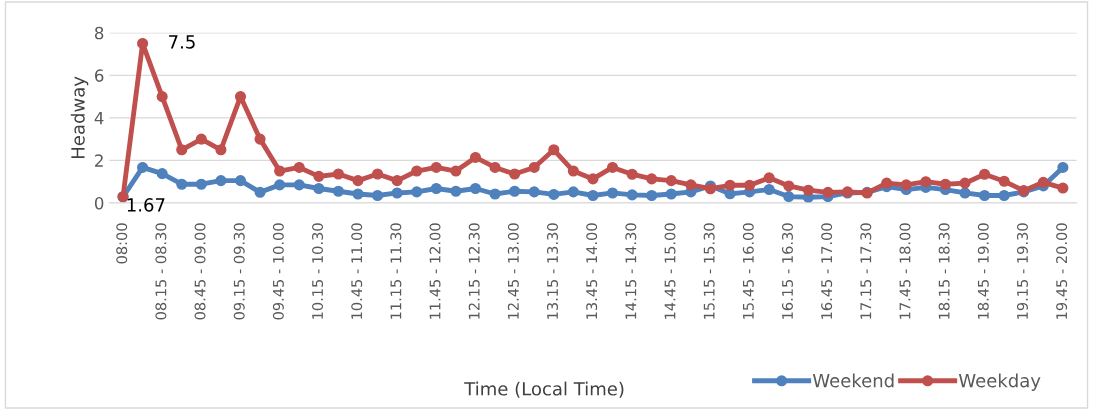 The image size is (1093, 410). I want to click on data-label: 7.5, so click(182, 42).